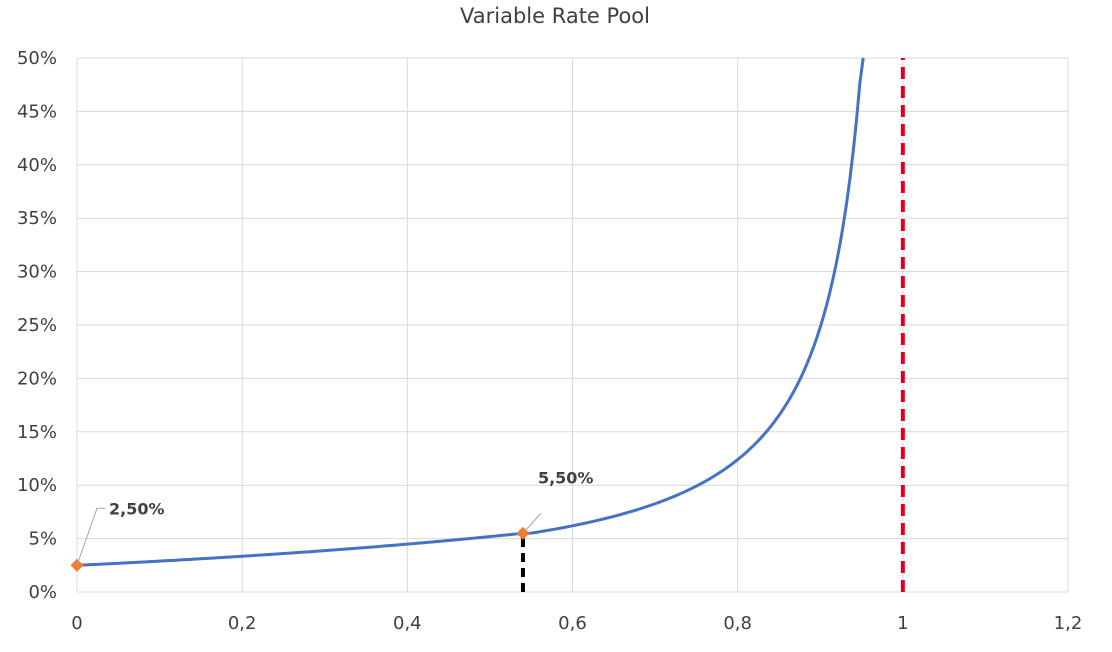  Describe the element at coordinates (37, 111) in the screenshot. I see `y-tick-label: 45%` at that location.